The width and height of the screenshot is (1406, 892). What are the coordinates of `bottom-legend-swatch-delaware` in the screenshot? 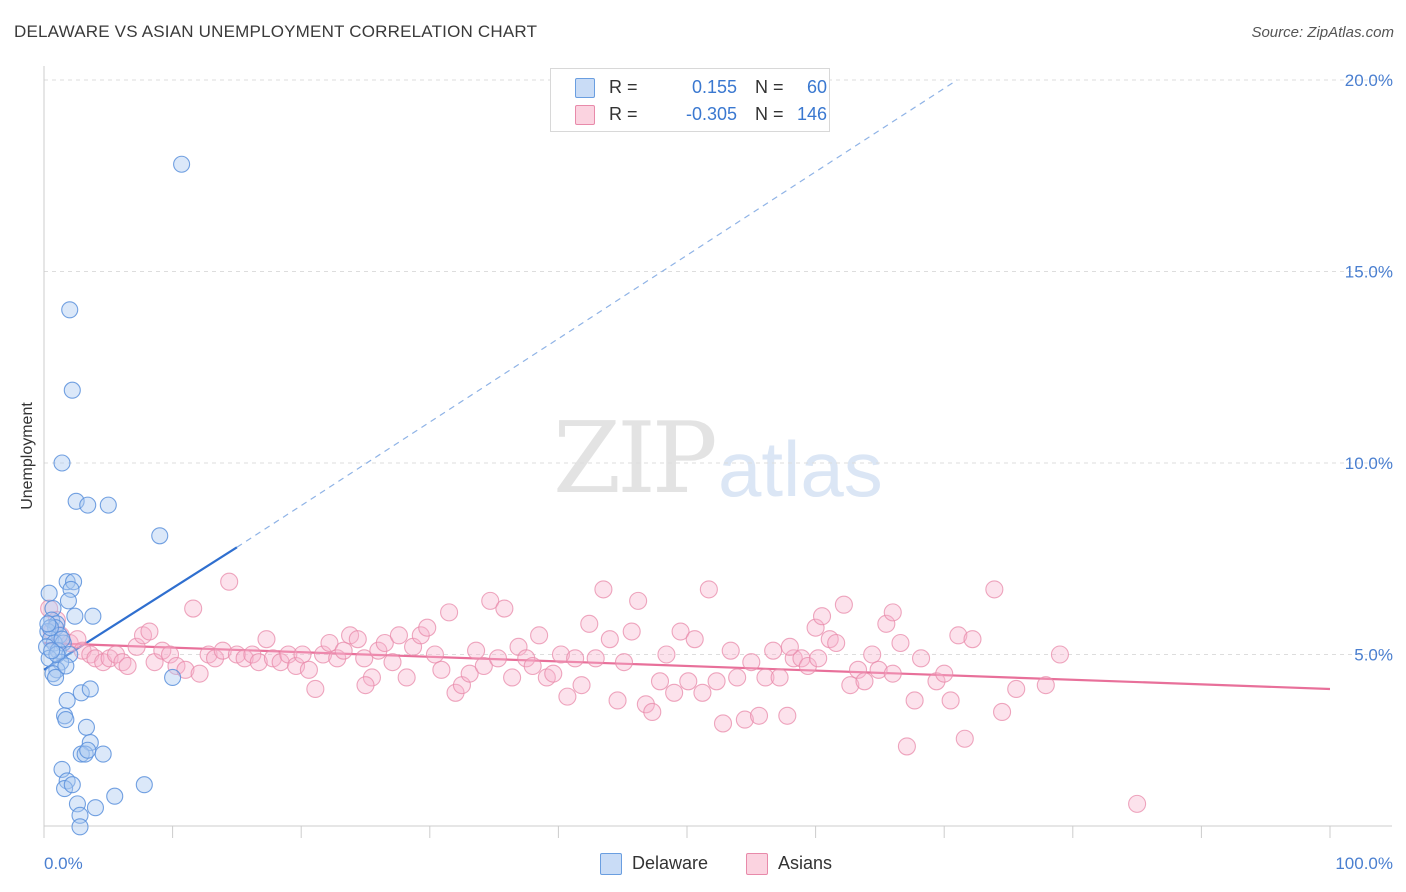 It's located at (611, 864).